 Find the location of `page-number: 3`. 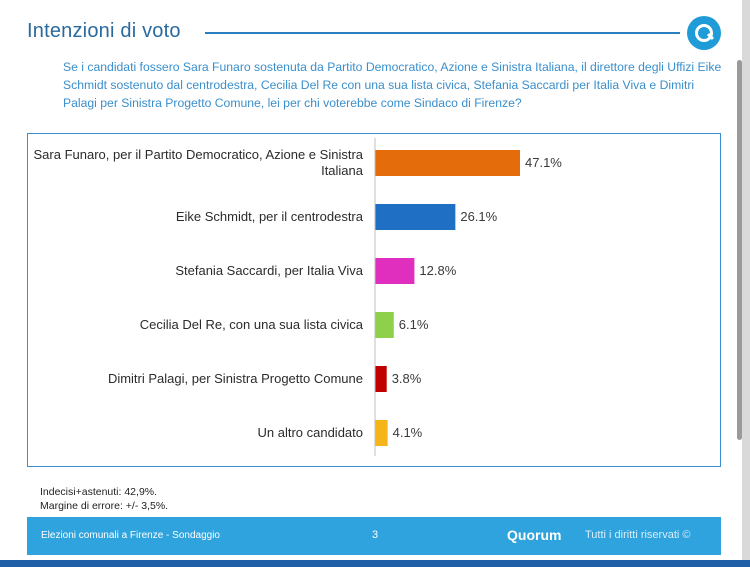

page-number: 3 is located at coordinates (375, 535).